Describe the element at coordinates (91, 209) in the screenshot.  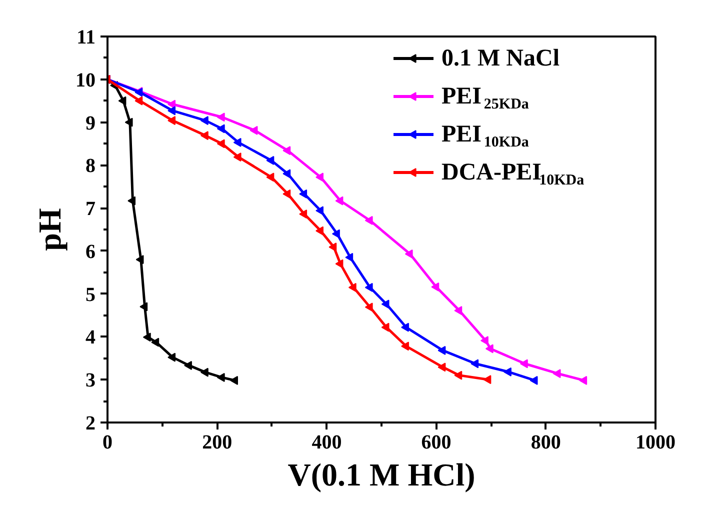
I see `y-tick-label: 7` at that location.